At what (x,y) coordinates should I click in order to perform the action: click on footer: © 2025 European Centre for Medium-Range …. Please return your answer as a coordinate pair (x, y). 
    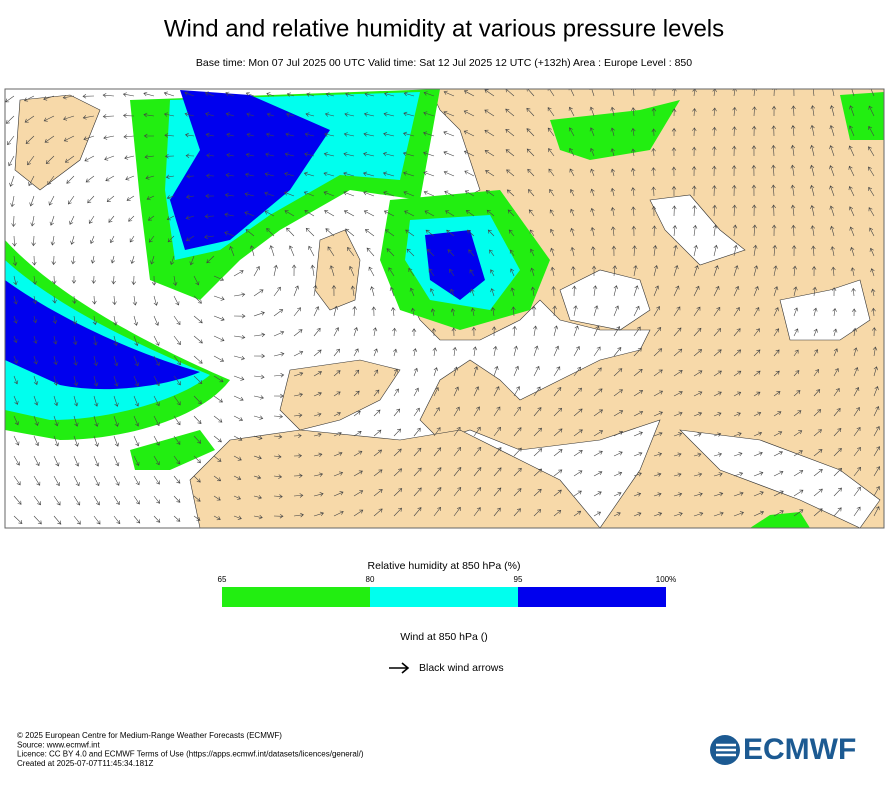
    Looking at the image, I should click on (190, 749).